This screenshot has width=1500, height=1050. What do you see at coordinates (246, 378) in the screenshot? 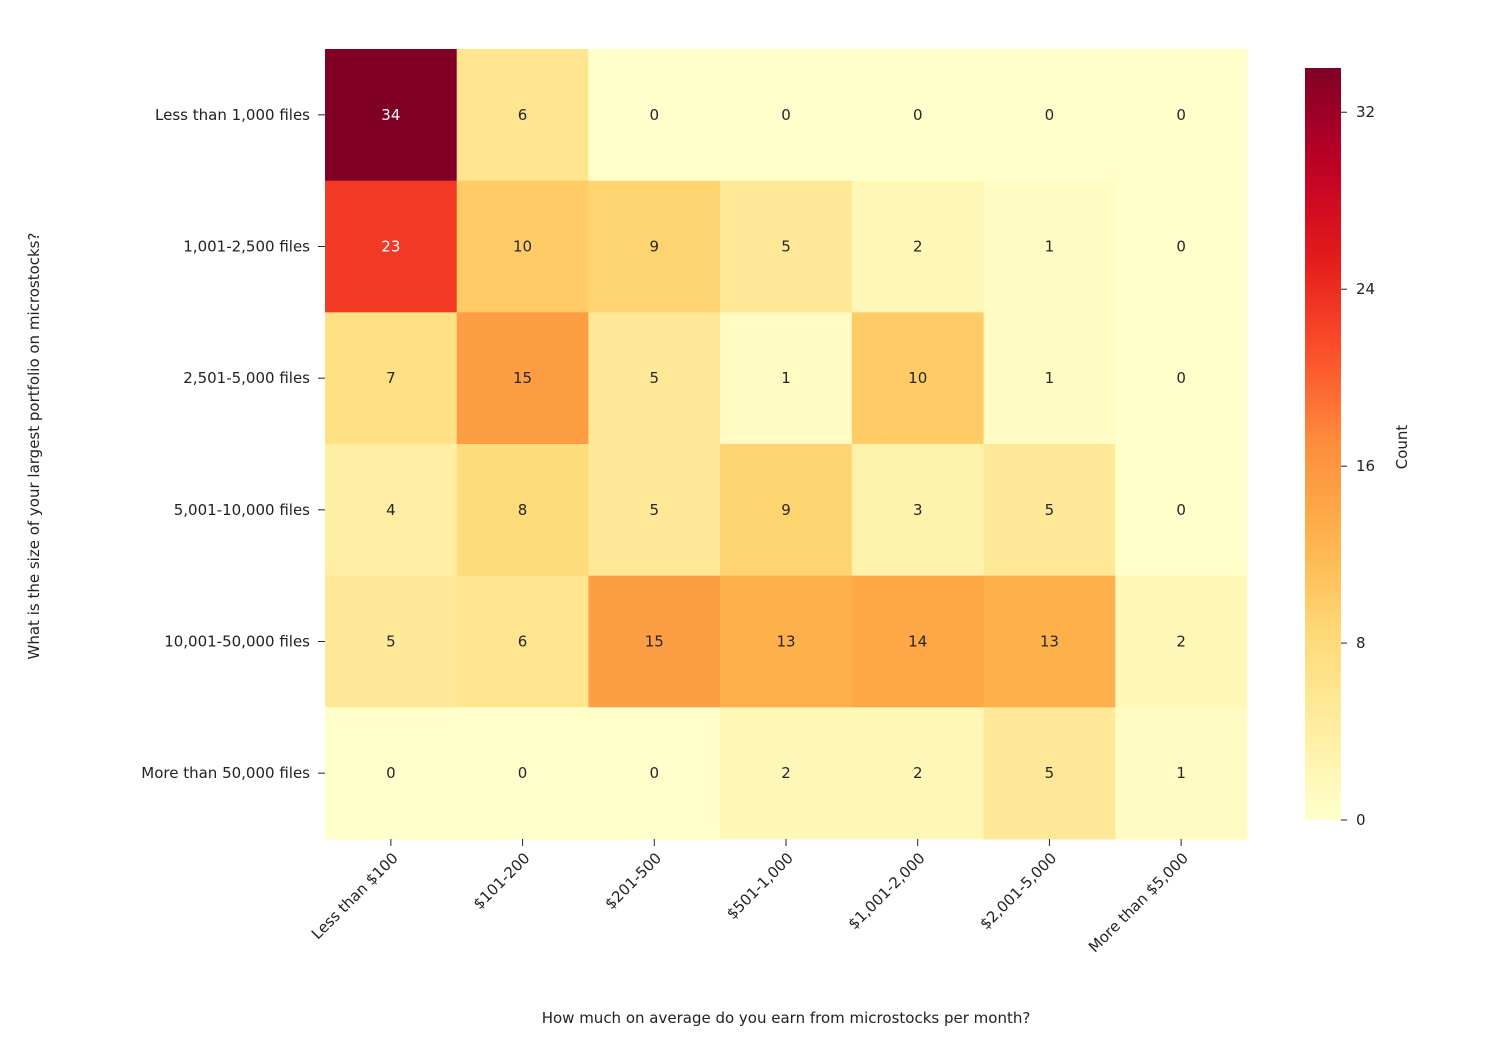
I see `y-tick-label: 2,501-5,000 files` at bounding box center [246, 378].